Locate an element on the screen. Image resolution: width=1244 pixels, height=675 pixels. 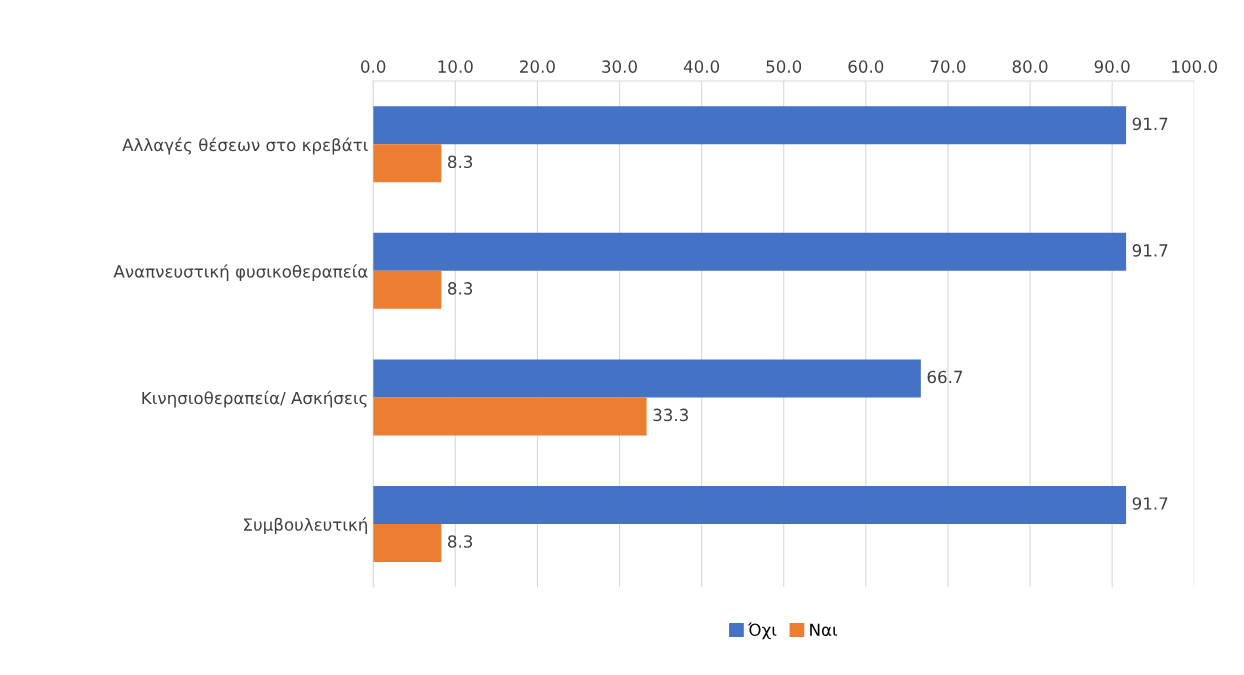
legend-label: Όχι is located at coordinates (762, 631).